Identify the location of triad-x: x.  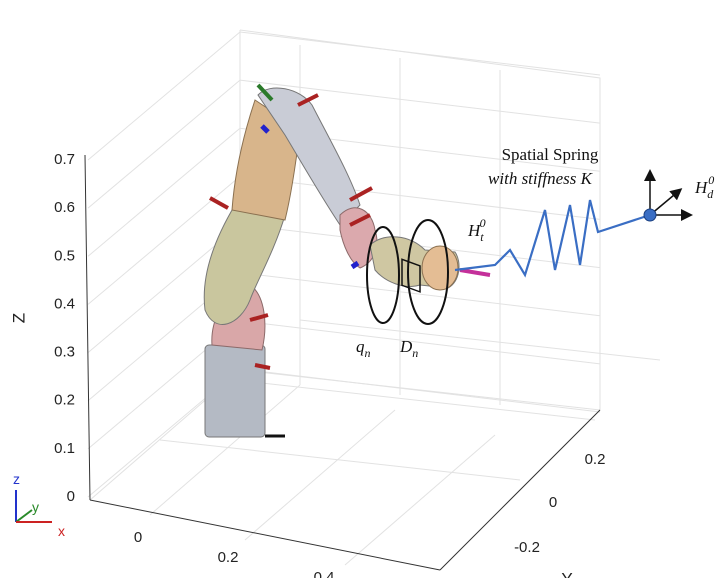
(61, 531).